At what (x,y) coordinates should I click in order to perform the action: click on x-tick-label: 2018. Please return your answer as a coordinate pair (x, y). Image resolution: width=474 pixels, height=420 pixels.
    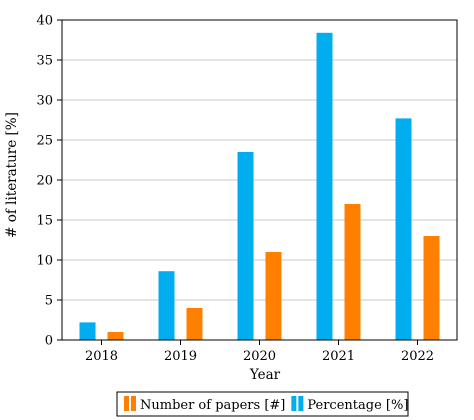
    Looking at the image, I should click on (101, 356).